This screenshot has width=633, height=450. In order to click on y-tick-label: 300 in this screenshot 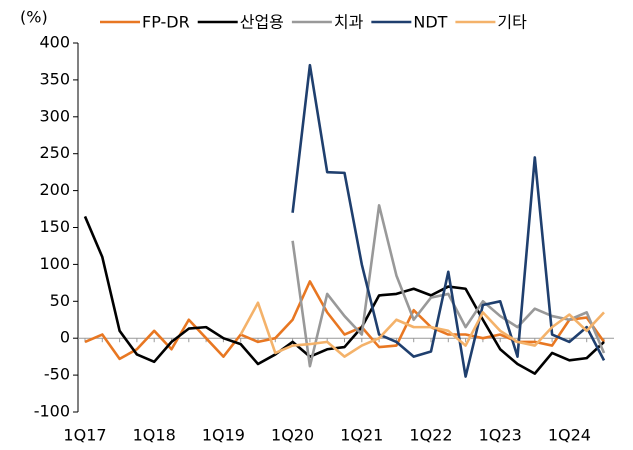, I will do `click(54, 115)`.